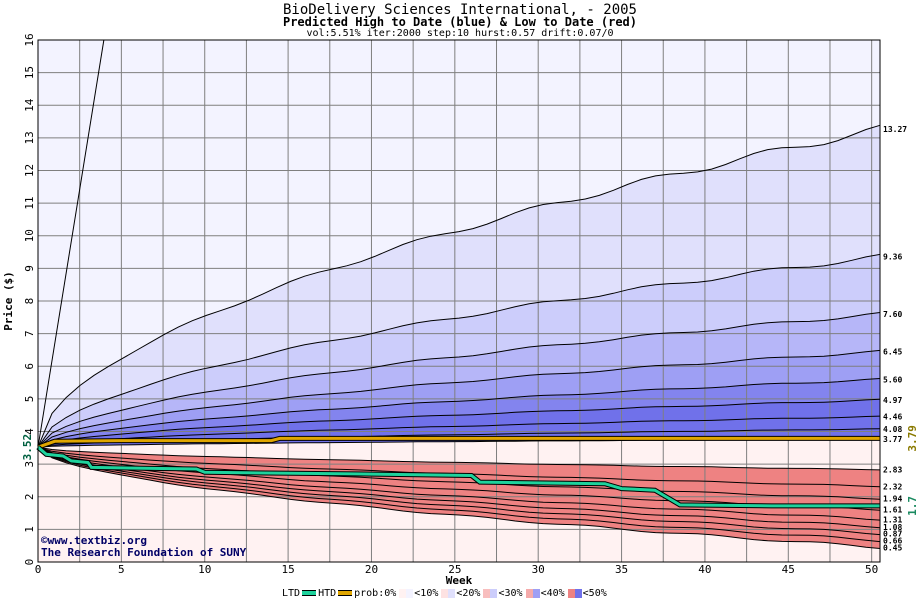  What do you see at coordinates (29, 137) in the screenshot?
I see `y-tick-label: 13` at bounding box center [29, 137].